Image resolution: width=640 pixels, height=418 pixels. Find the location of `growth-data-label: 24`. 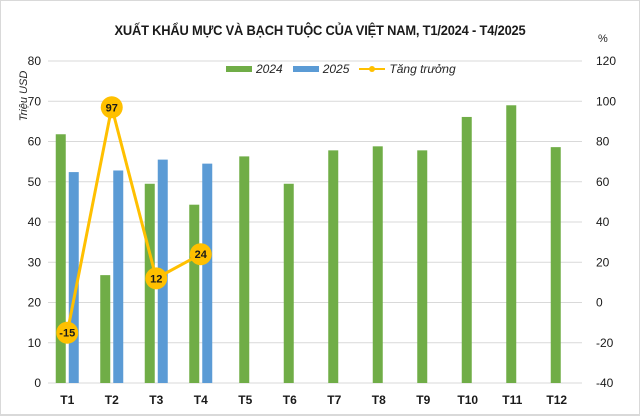

growth-data-label: 24 is located at coordinates (201, 255).